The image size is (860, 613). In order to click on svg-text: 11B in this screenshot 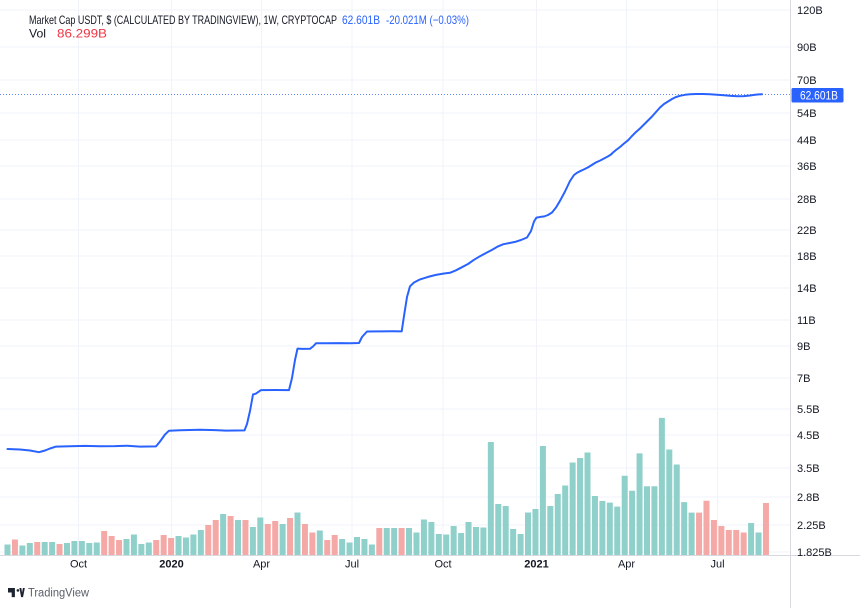, I will do `click(806, 321)`.